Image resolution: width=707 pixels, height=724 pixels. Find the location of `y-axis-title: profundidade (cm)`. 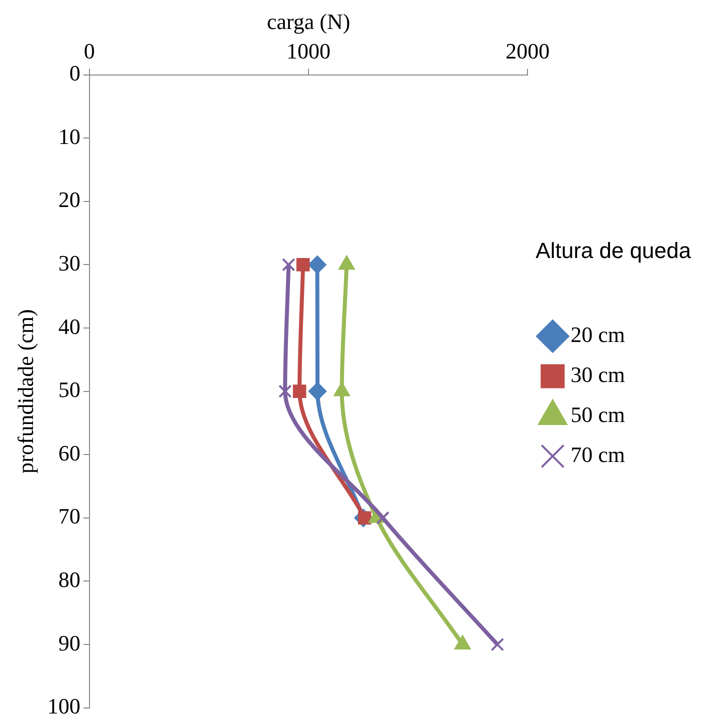

y-axis-title: profundidade (cm) is located at coordinates (25, 391).